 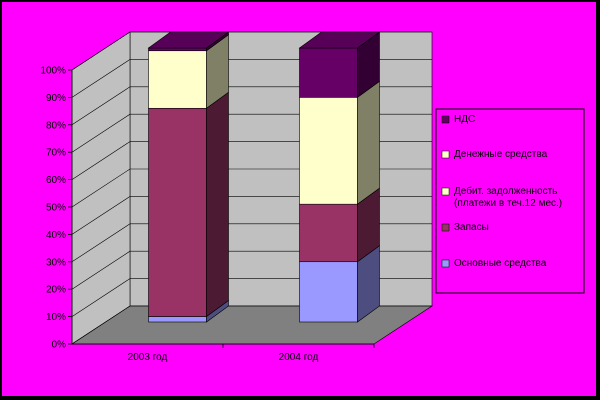 I want to click on y-tick-label: 0%, so click(x=59, y=345).